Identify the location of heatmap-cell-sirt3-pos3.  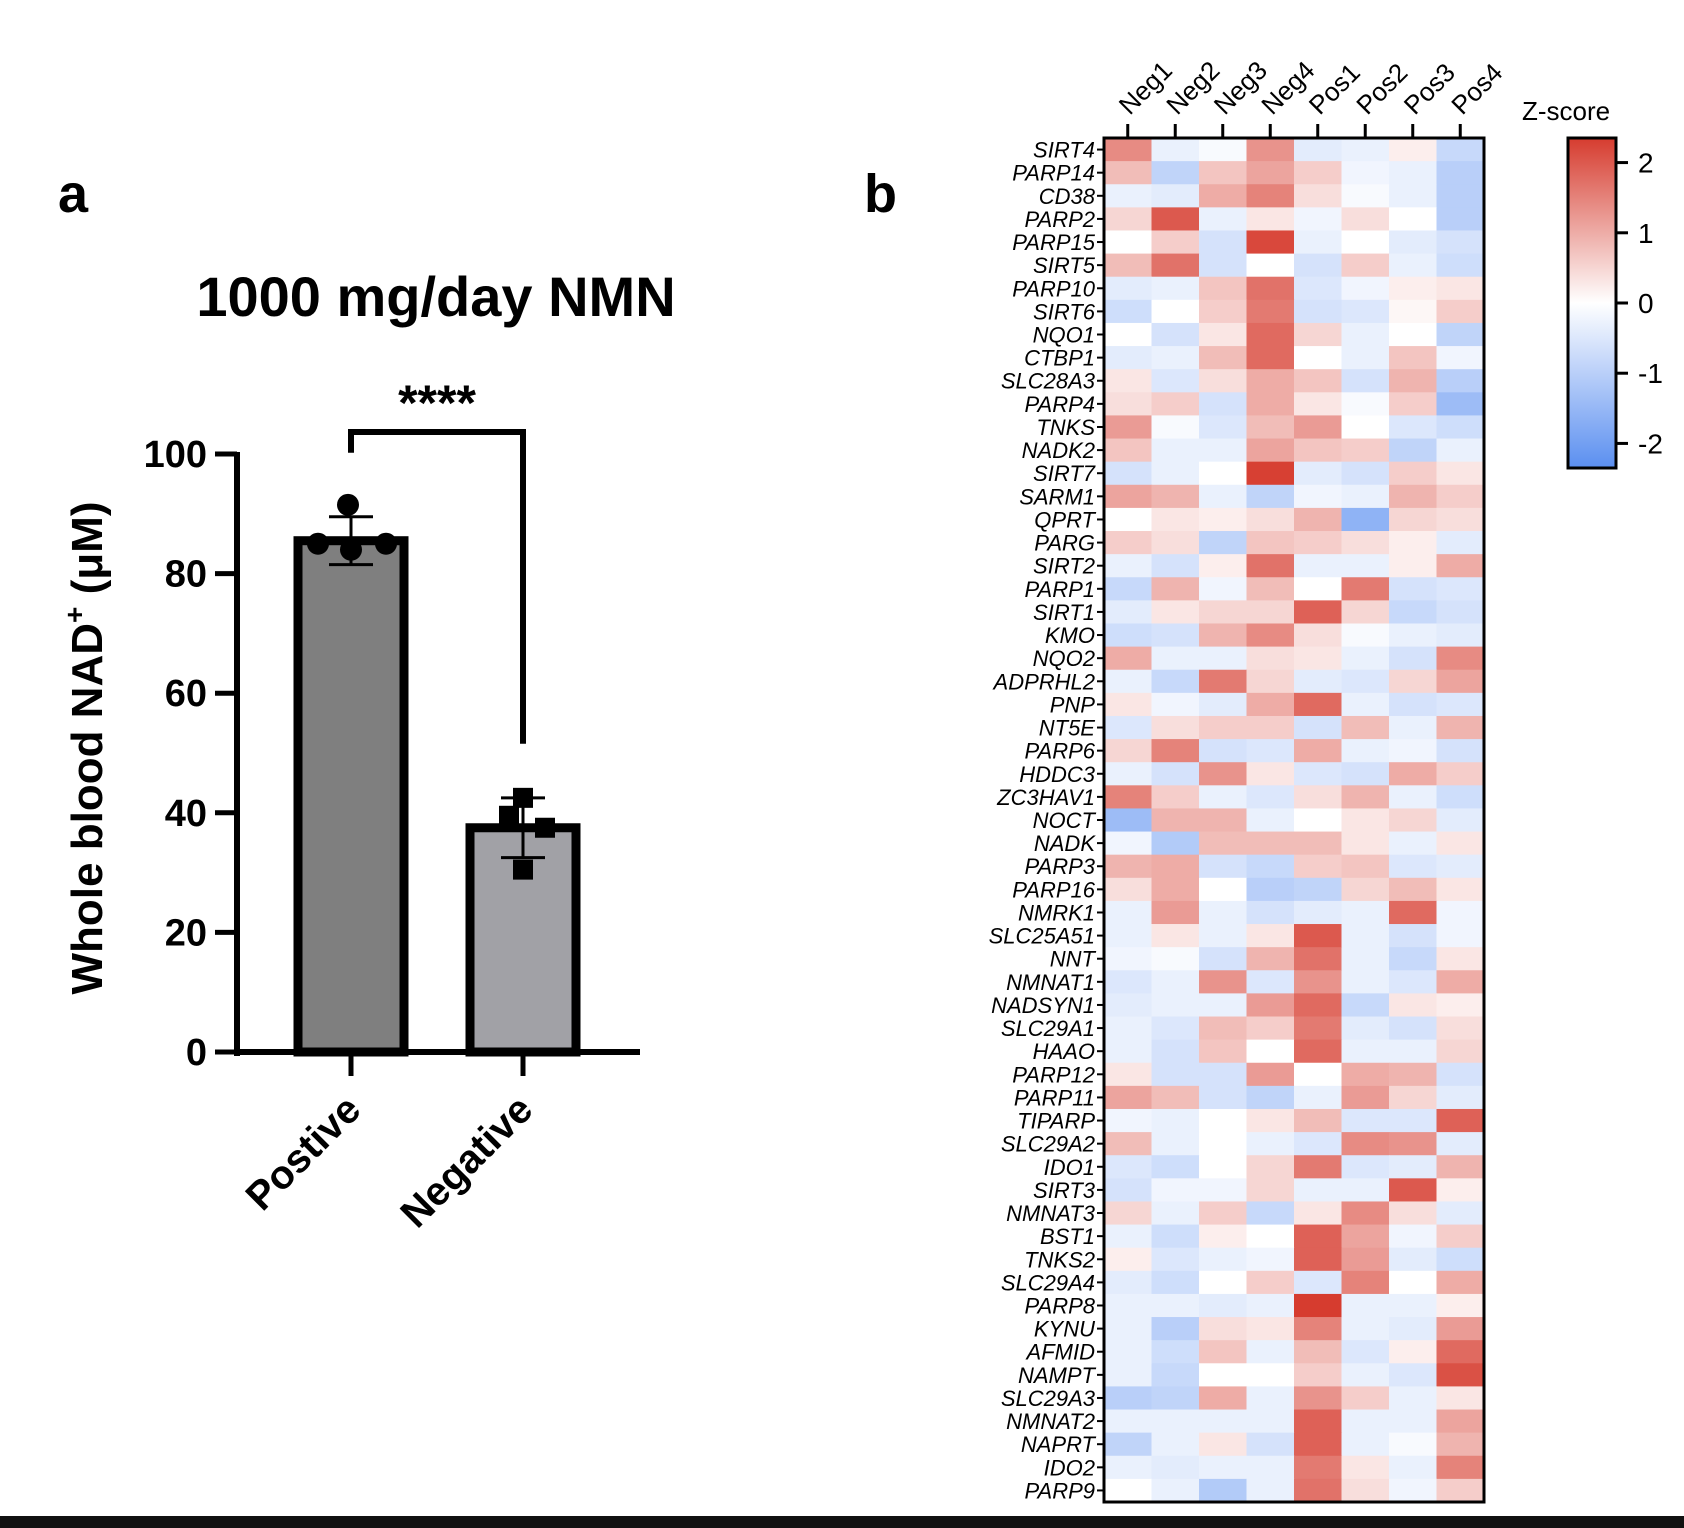
(1413, 1190).